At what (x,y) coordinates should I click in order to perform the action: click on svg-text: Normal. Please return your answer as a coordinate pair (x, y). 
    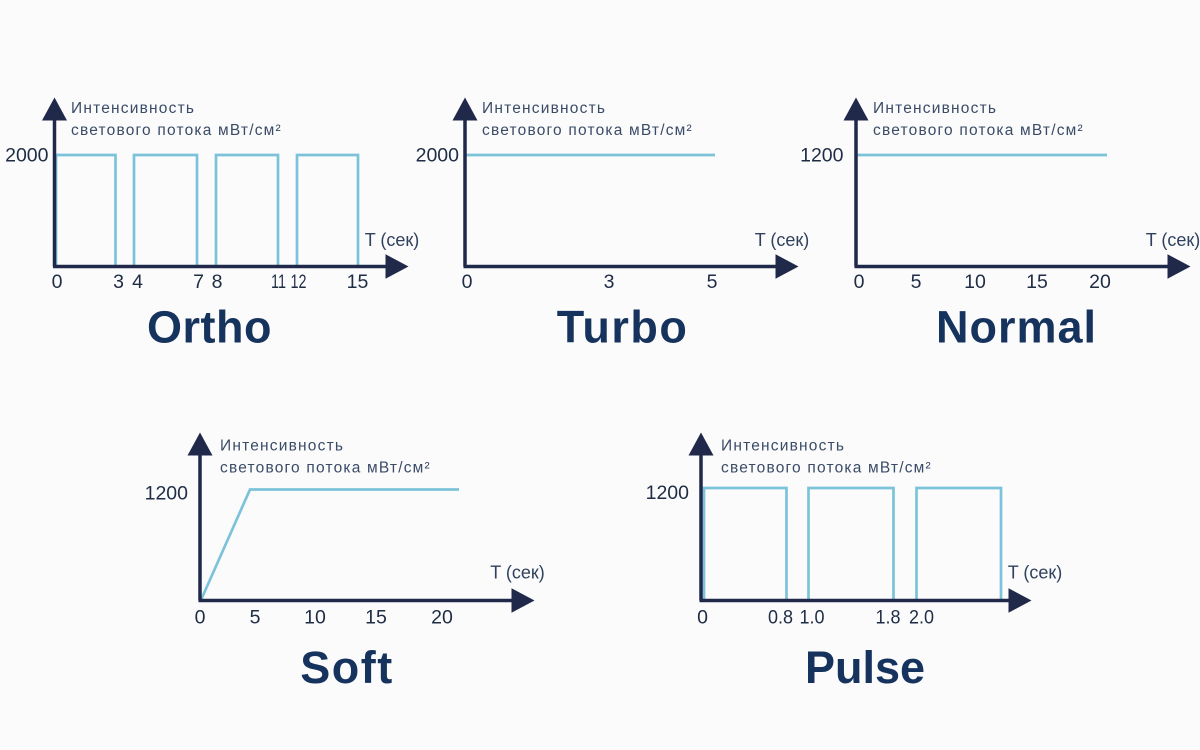
    Looking at the image, I should click on (1016, 327).